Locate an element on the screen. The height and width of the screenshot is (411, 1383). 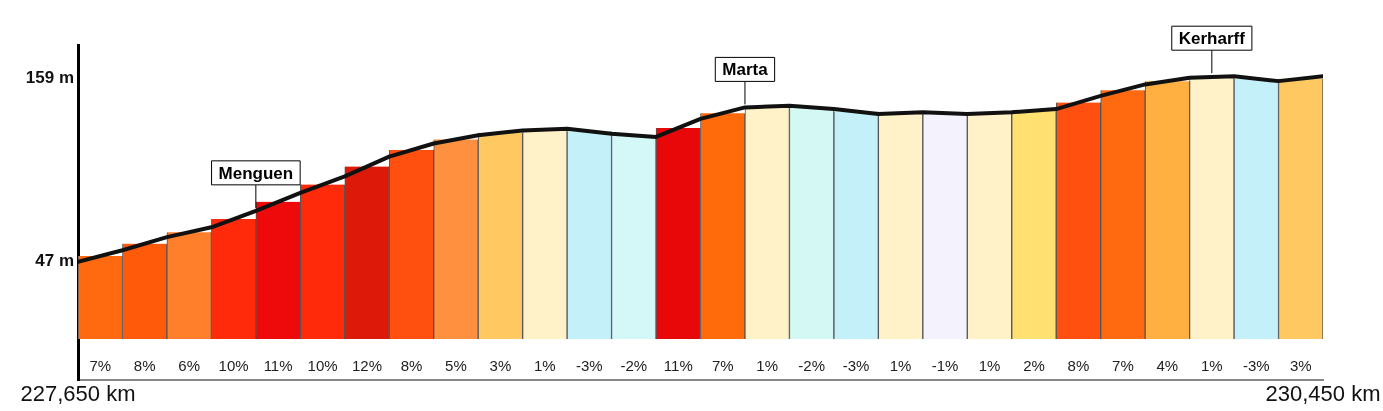
annotation: Marta is located at coordinates (745, 70).